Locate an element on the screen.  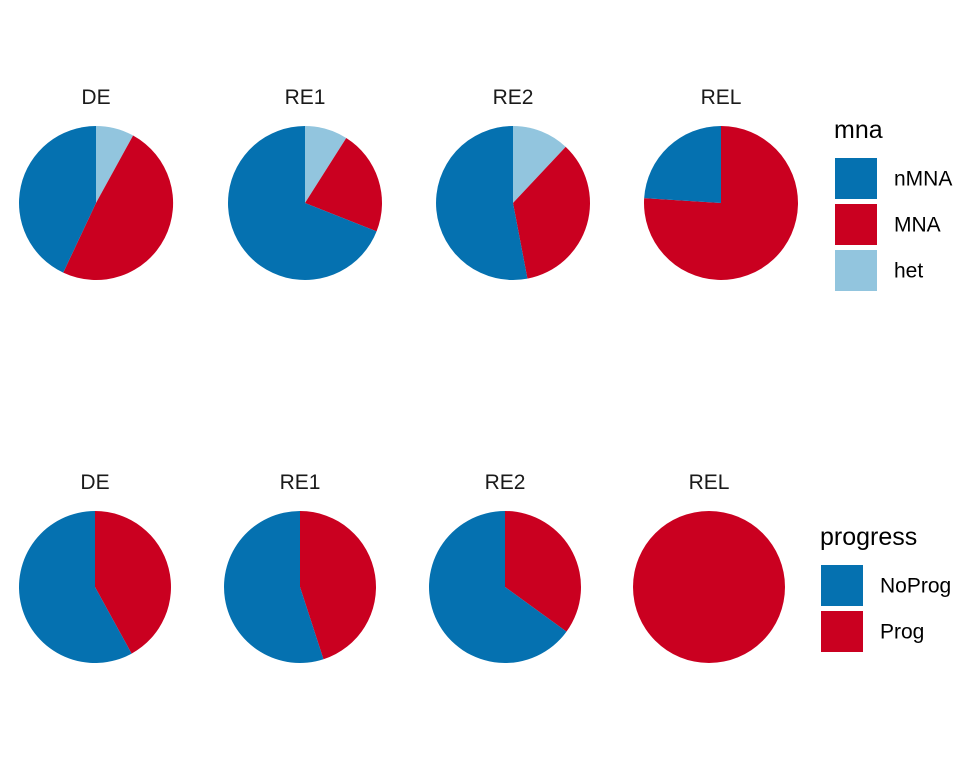
legend-label-het: het is located at coordinates (908, 271).